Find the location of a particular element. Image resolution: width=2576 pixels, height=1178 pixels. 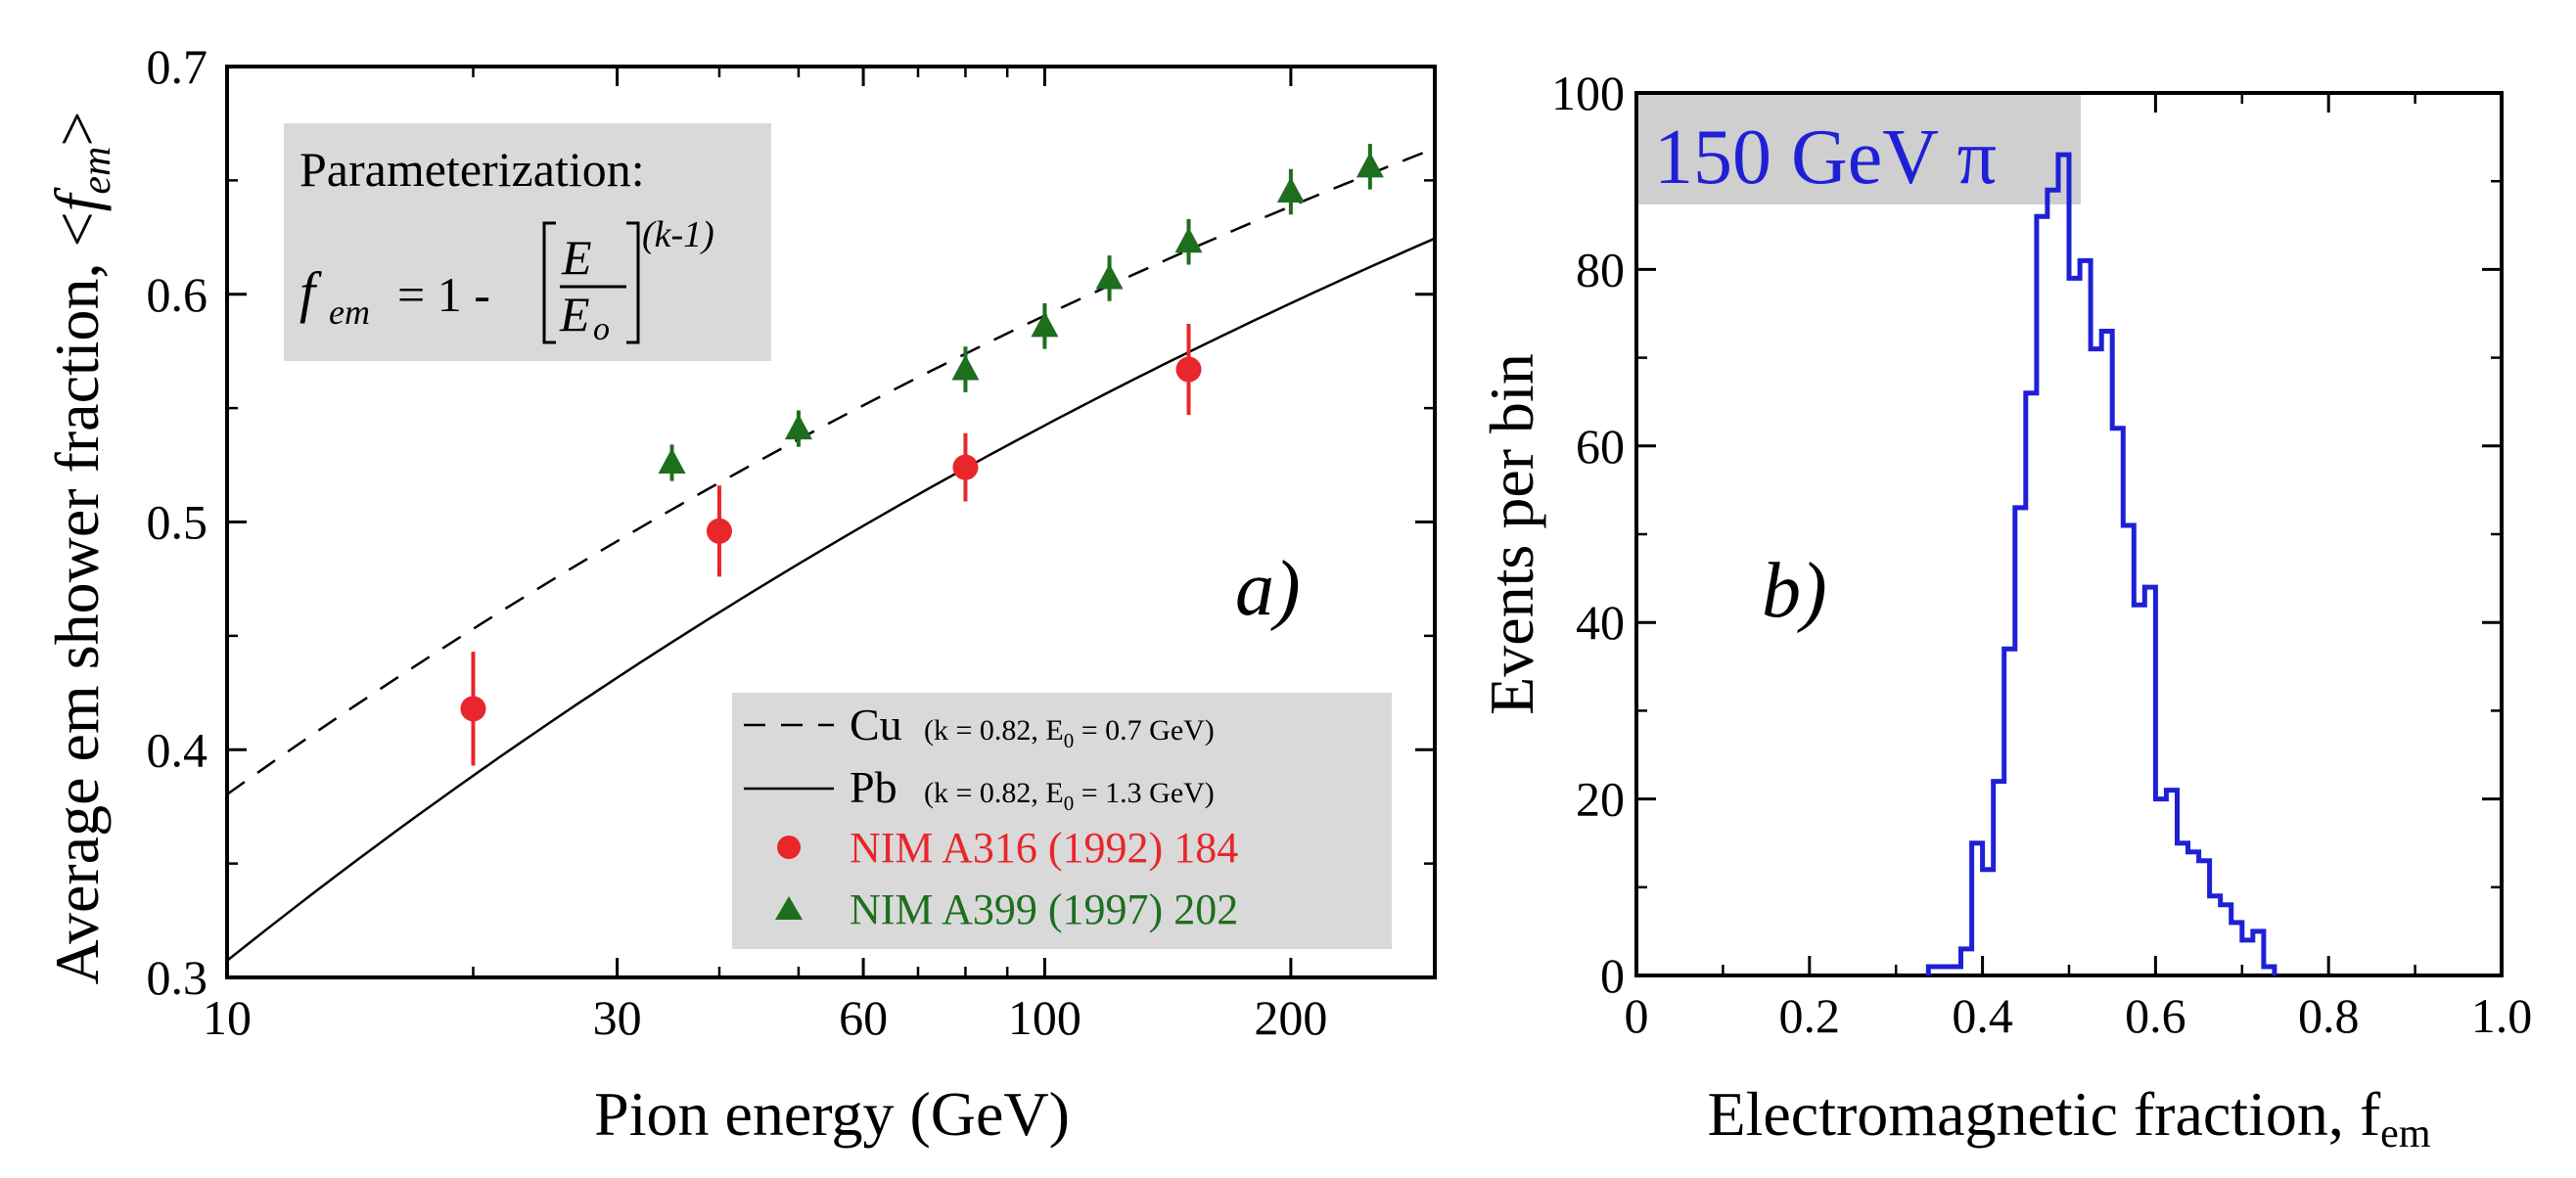

y-tick-label: 0.4 is located at coordinates (178, 750).